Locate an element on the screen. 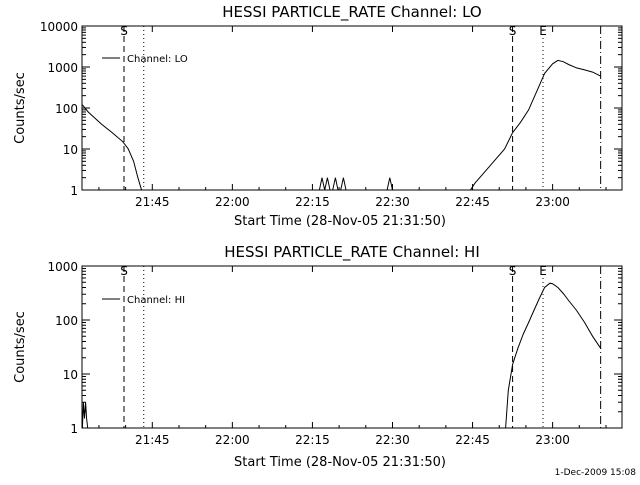 The image size is (640, 485). lo-x-tick-label: 23:00 is located at coordinates (552, 202).